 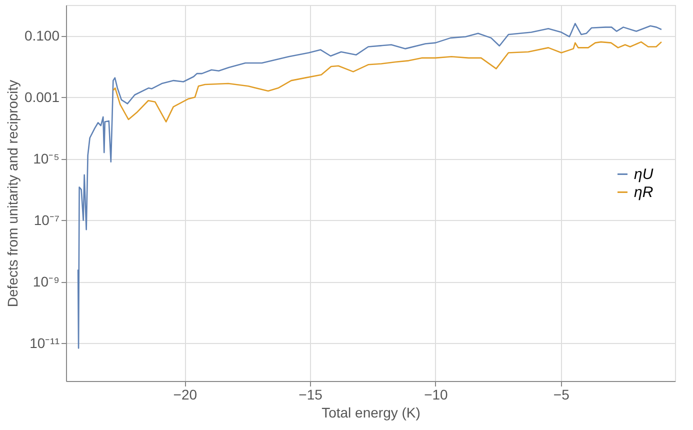 What do you see at coordinates (387, 81) in the screenshot?
I see `line-series` at bounding box center [387, 81].